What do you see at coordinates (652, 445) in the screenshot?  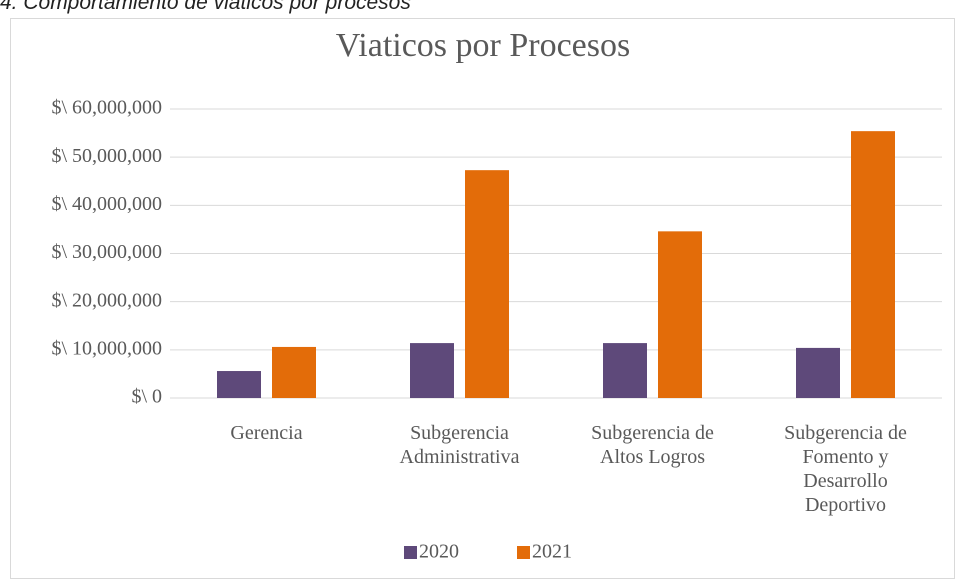 I see `x-tick-label: Subgerencia de Altos Logros` at bounding box center [652, 445].